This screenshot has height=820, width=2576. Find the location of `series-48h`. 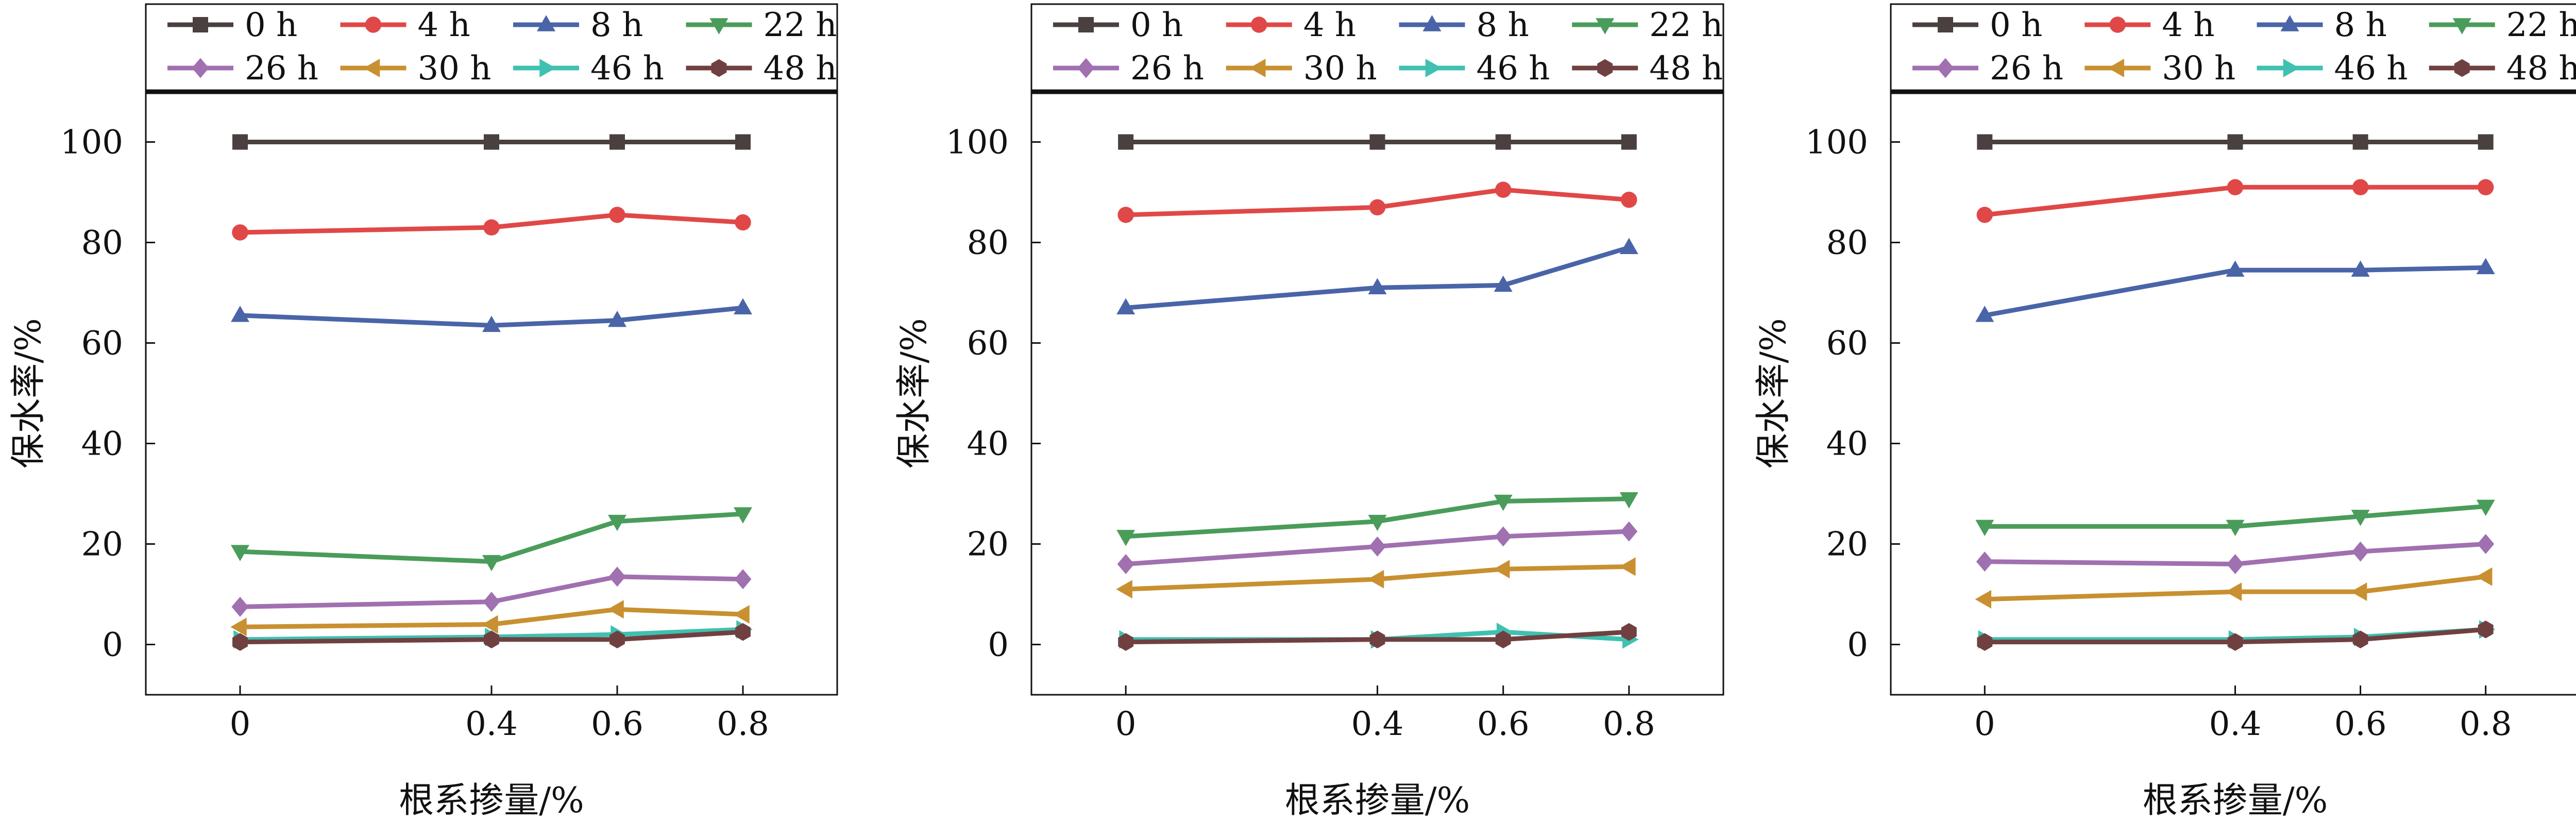

series-48h is located at coordinates (491, 637).